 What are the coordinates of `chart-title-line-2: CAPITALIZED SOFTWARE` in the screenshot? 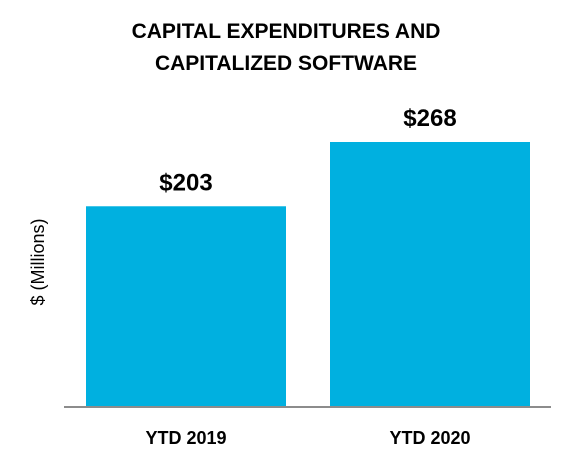 It's located at (286, 63).